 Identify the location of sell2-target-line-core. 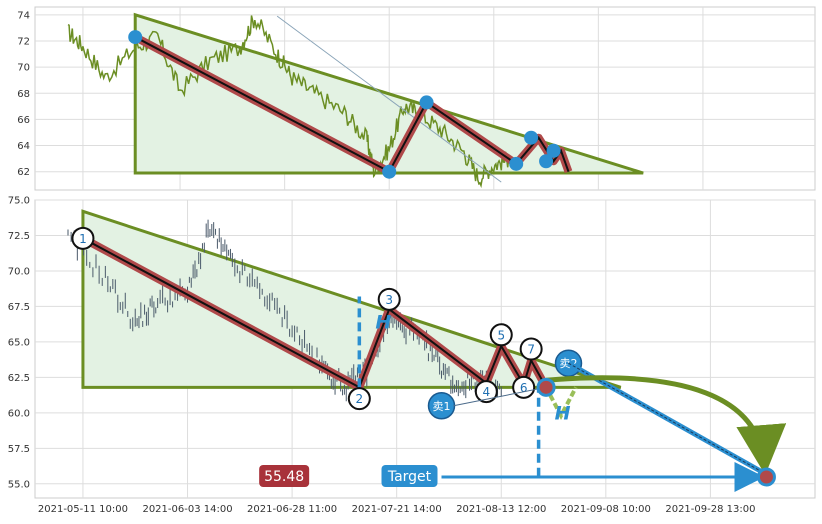
(664, 417).